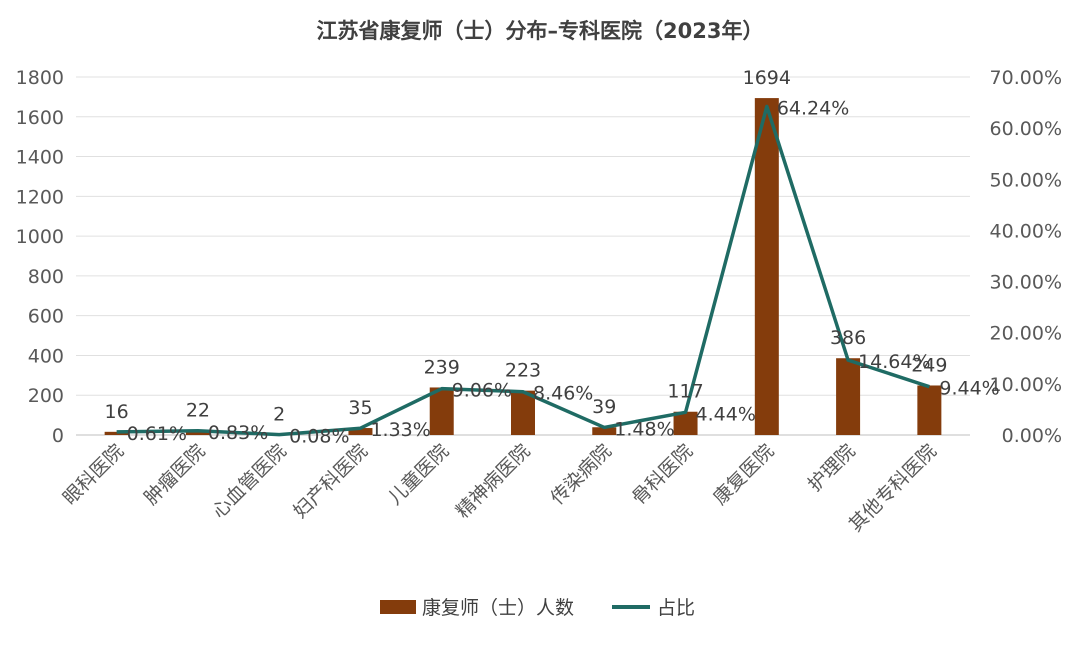  What do you see at coordinates (767, 78) in the screenshot?
I see `bar-value-label: 1694` at bounding box center [767, 78].